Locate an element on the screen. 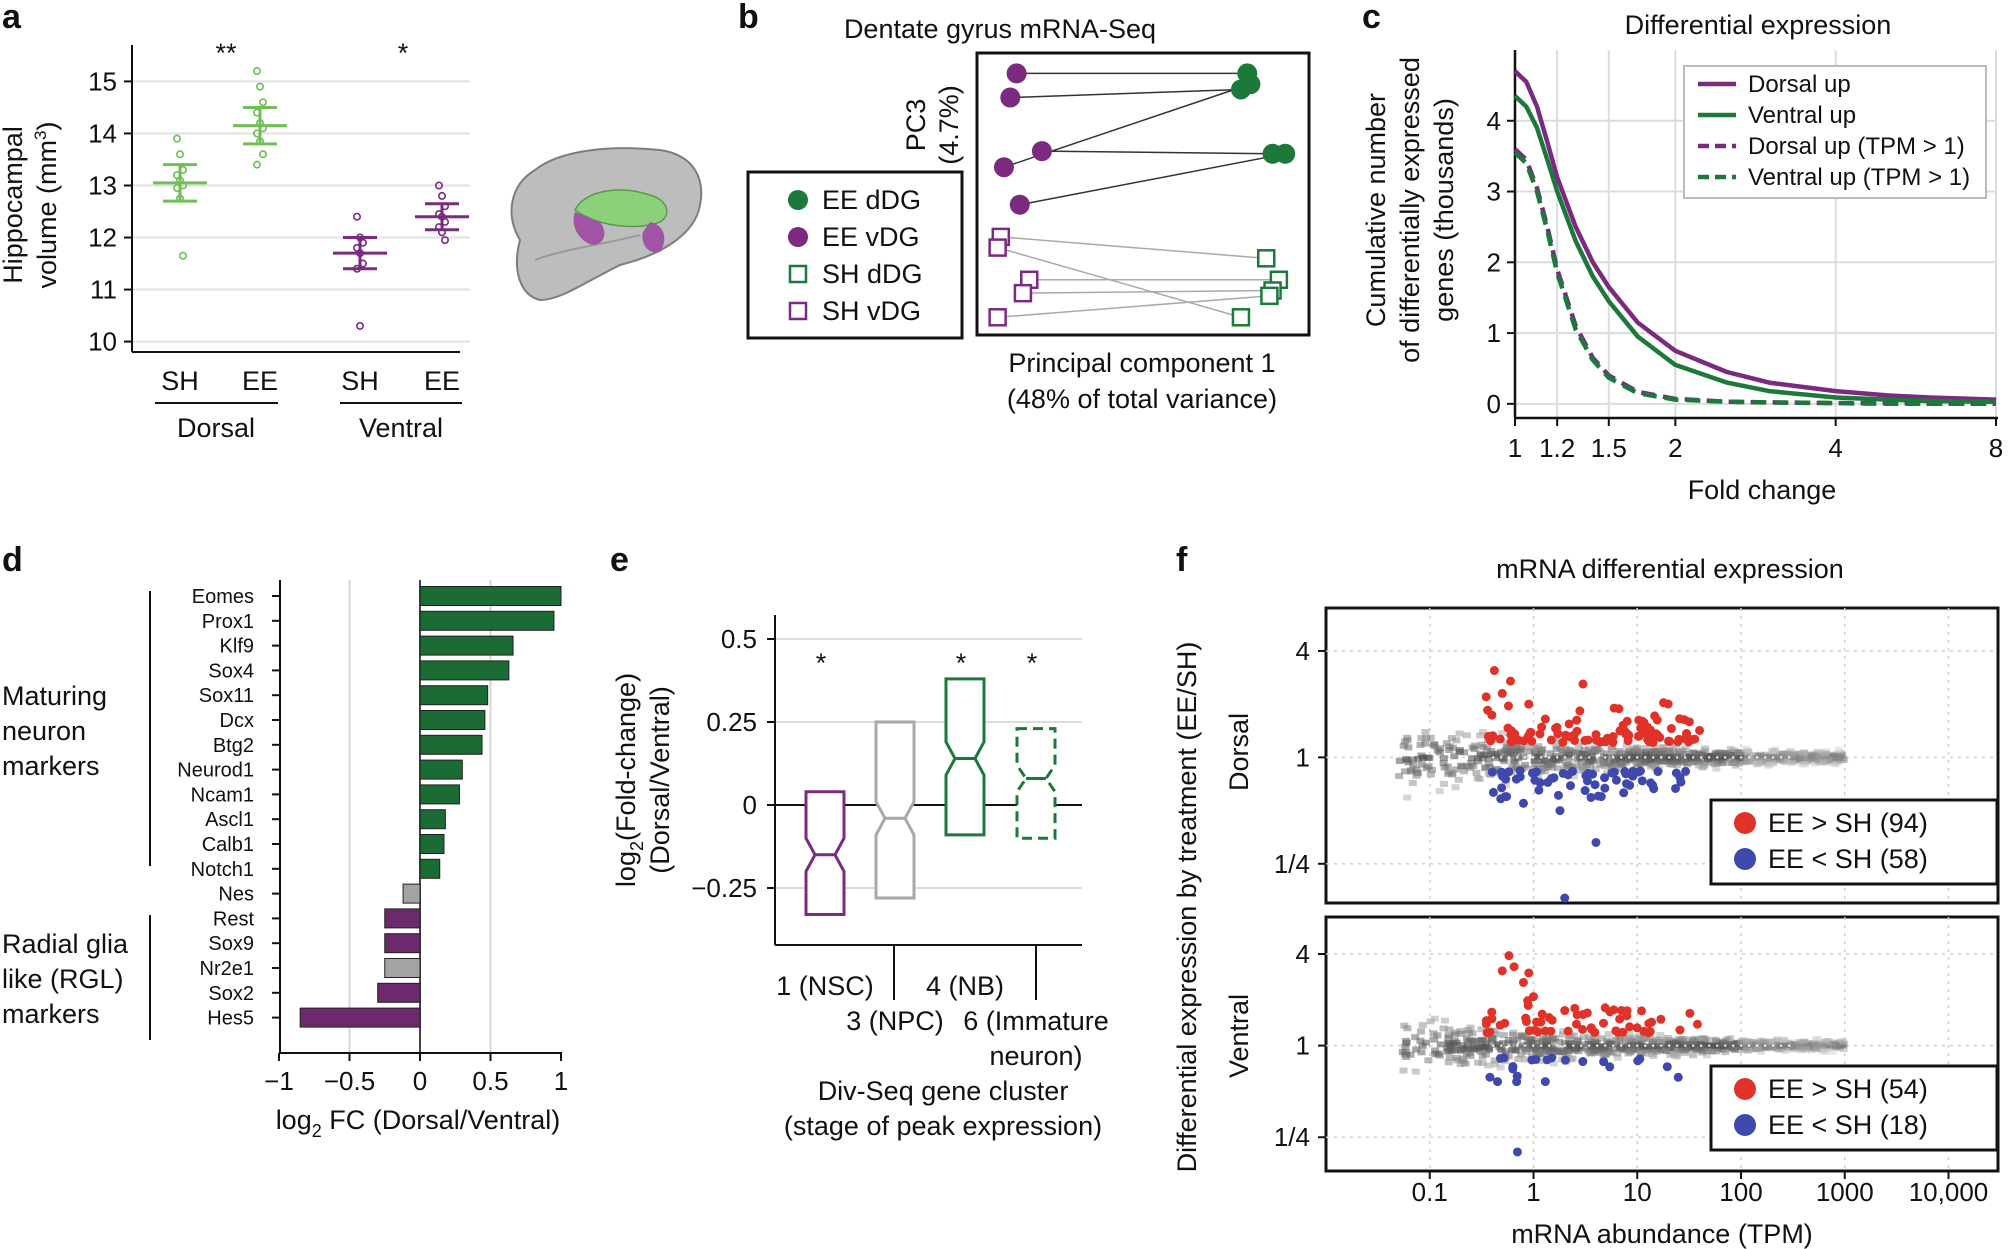 The height and width of the screenshot is (1249, 2013). panel-b-pair-line is located at coordinates (1152, 179).